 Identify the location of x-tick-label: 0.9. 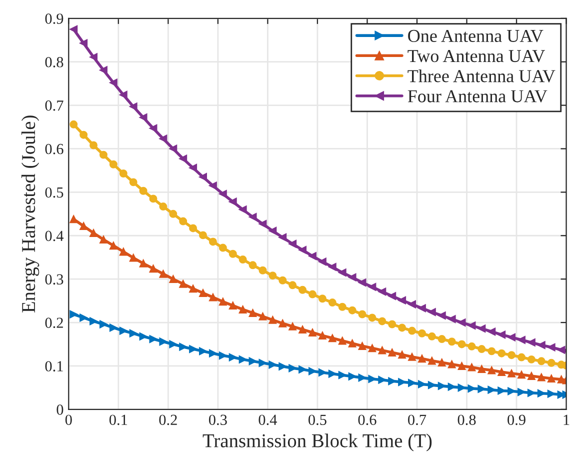
(517, 420).